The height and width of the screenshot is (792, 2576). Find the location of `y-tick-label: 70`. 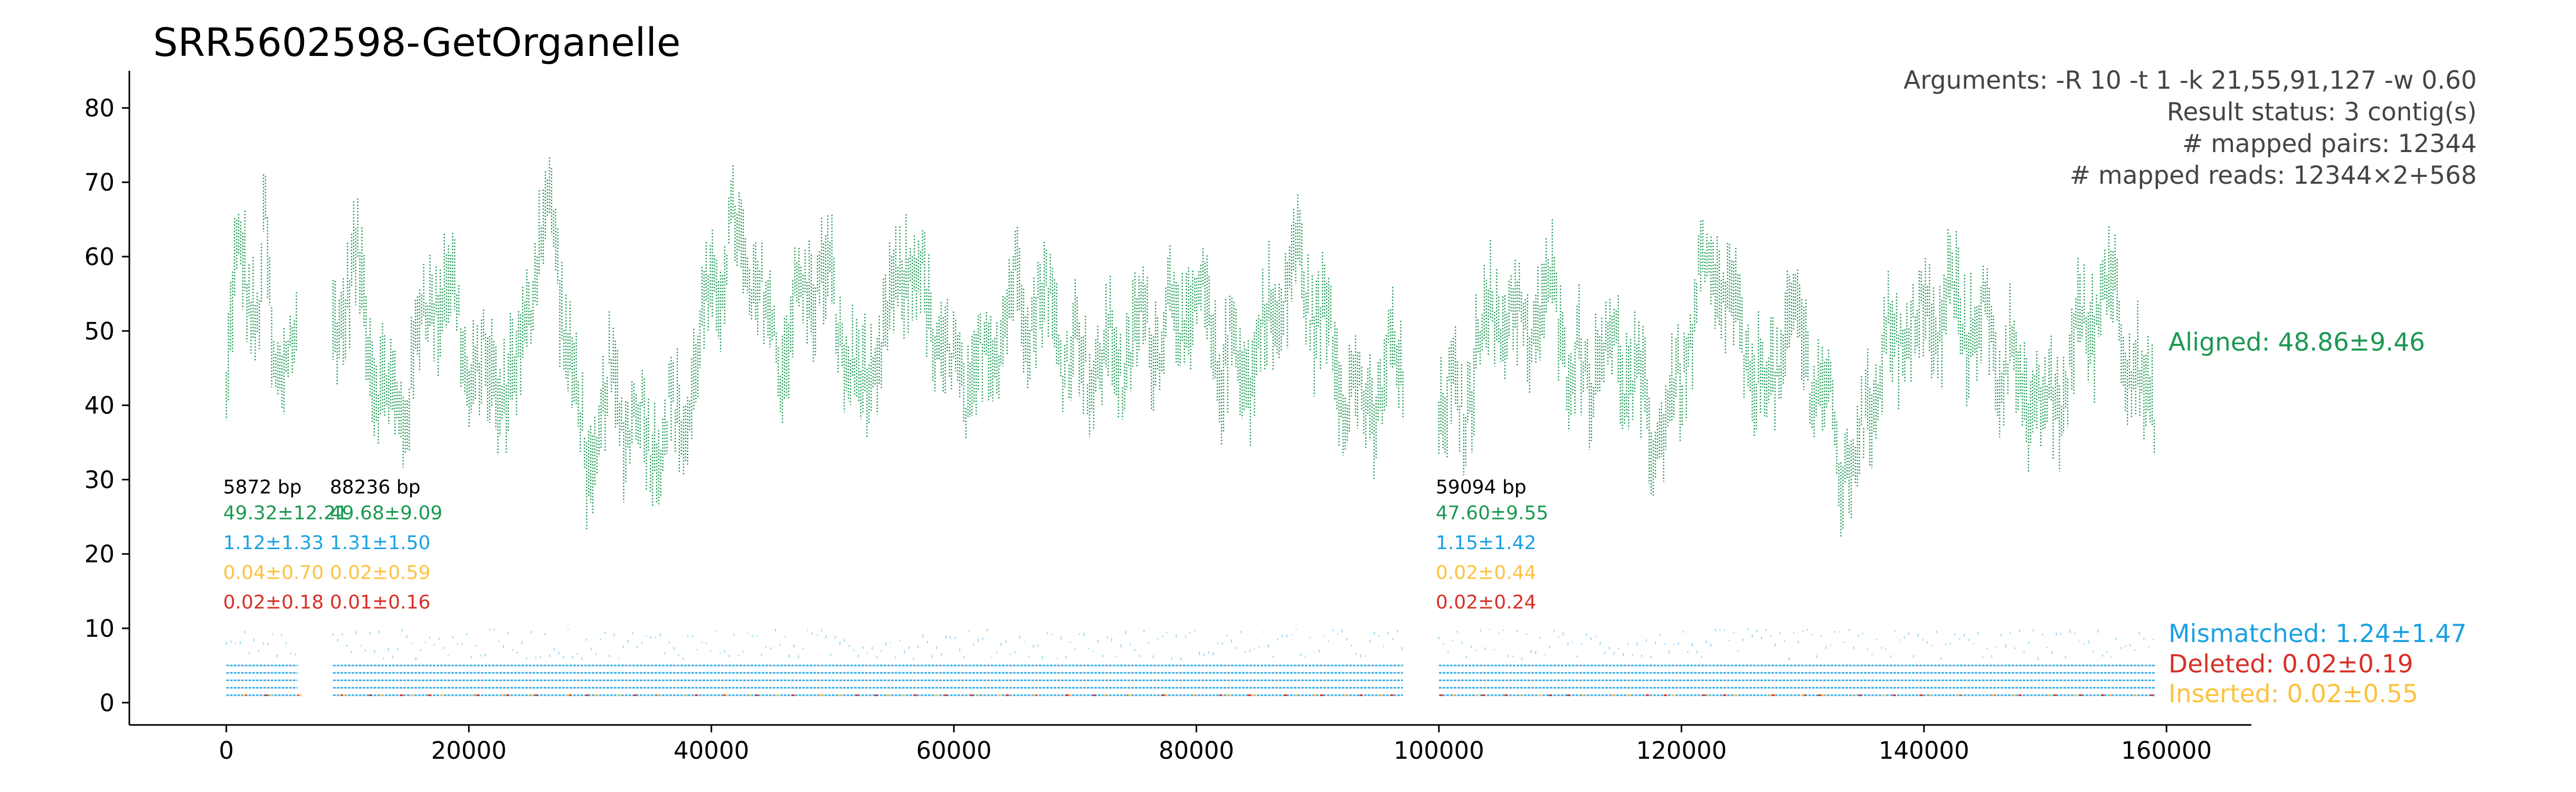

y-tick-label: 70 is located at coordinates (99, 182).